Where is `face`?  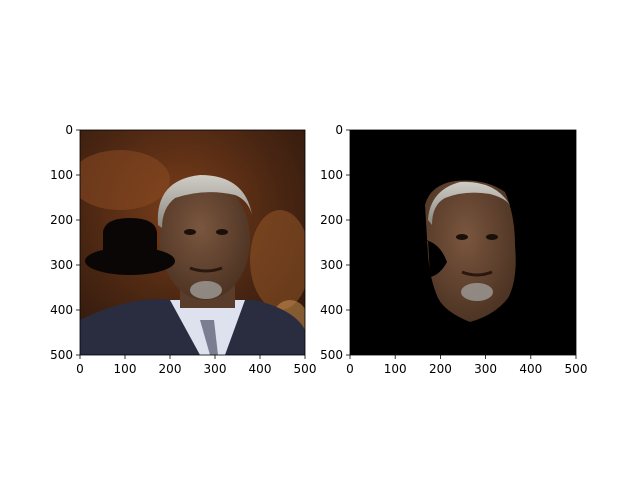
face is located at coordinates (205, 240).